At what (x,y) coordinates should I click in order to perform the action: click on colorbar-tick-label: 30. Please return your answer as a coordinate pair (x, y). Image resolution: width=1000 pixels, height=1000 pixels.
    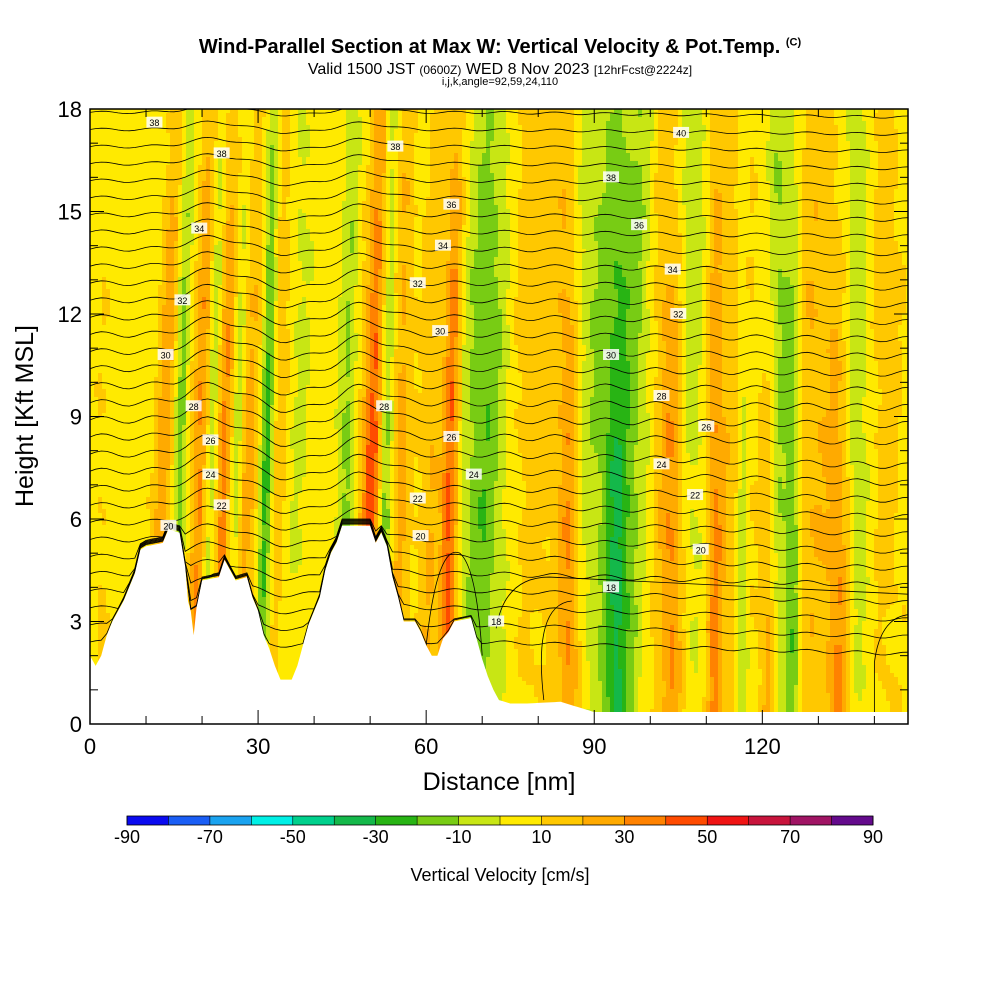
    Looking at the image, I should click on (624, 837).